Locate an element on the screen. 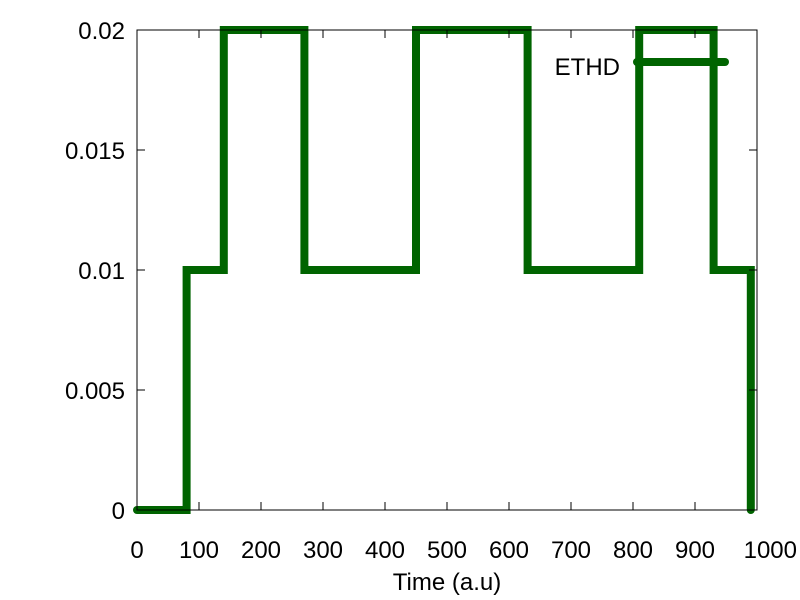  x-axis-label: Time (a.u) is located at coordinates (447, 582).